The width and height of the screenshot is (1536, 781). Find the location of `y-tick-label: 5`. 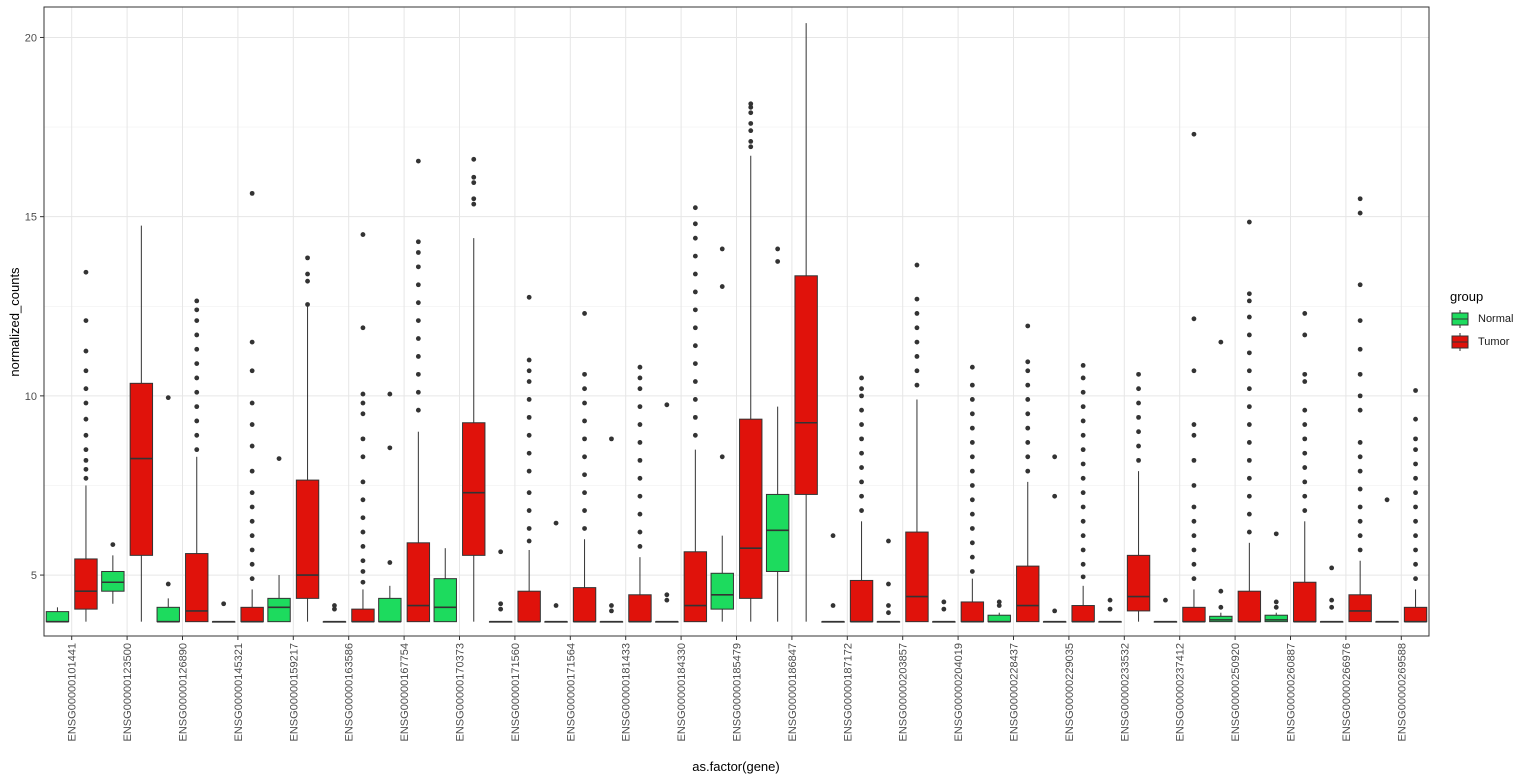

y-tick-label: 5 is located at coordinates (34, 576).